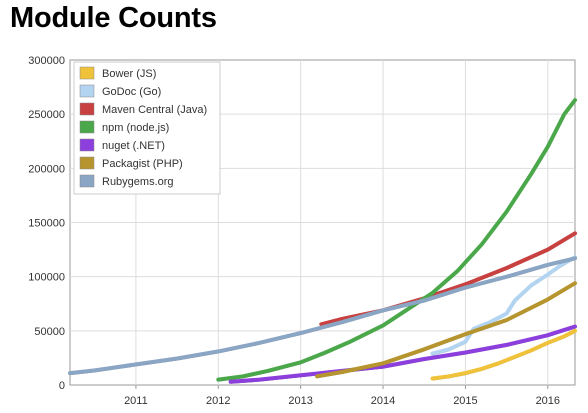 Image resolution: width=588 pixels, height=413 pixels. I want to click on y-tick-label: 250000, so click(46, 115).